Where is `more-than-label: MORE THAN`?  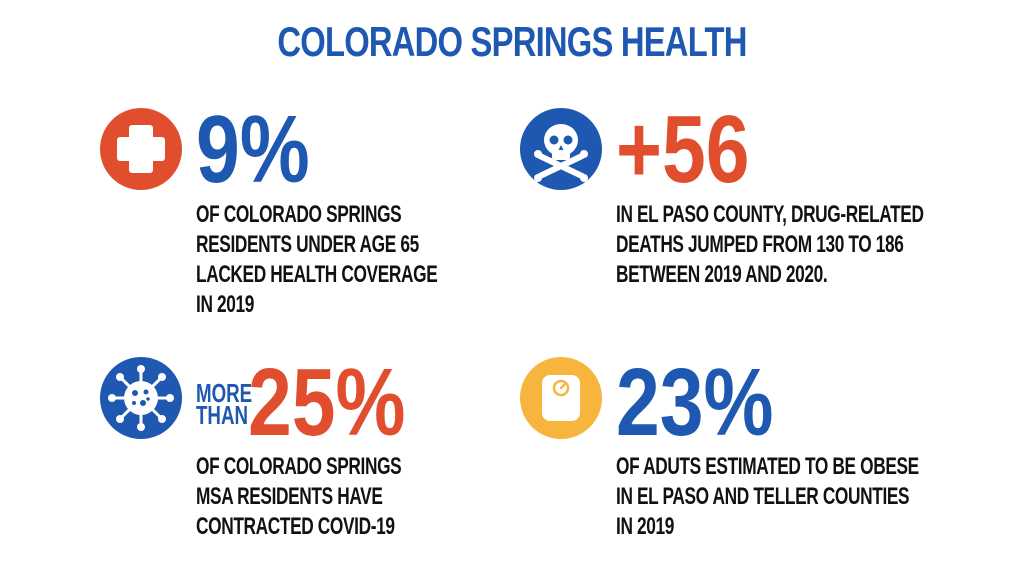
more-than-label: MORE THAN is located at coordinates (224, 404).